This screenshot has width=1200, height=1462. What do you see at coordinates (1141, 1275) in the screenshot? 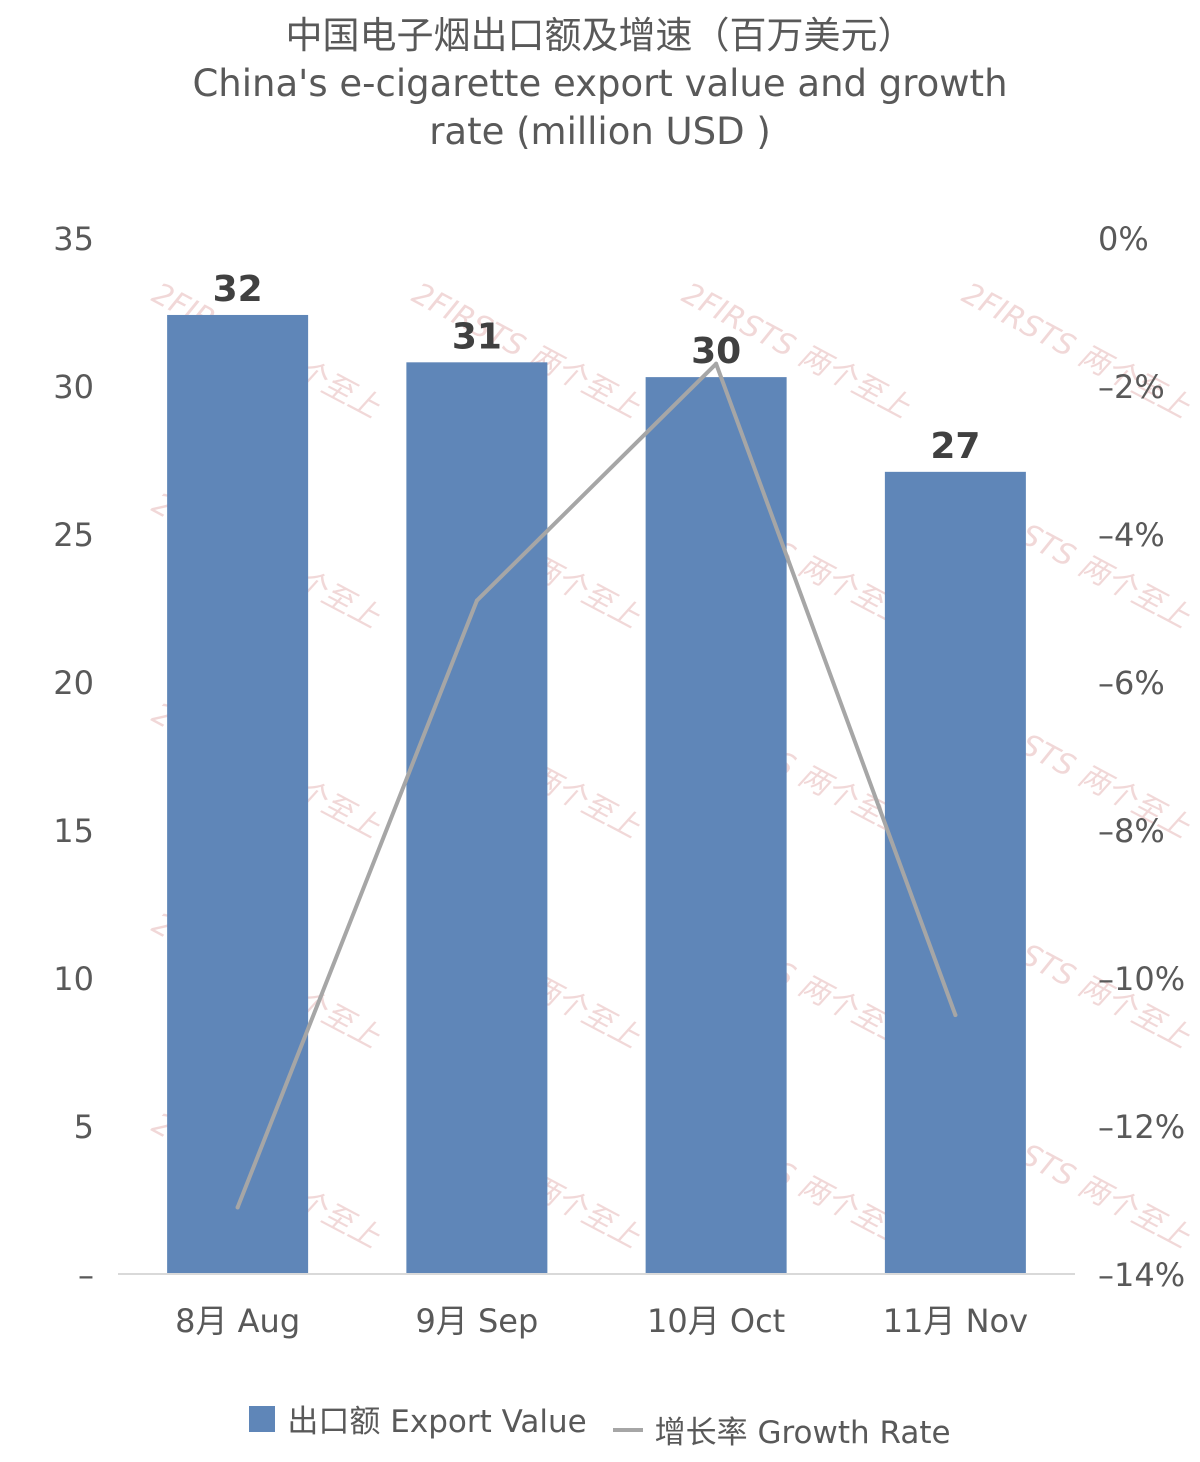
I see `y-right-tick-label: –14%` at bounding box center [1141, 1275].